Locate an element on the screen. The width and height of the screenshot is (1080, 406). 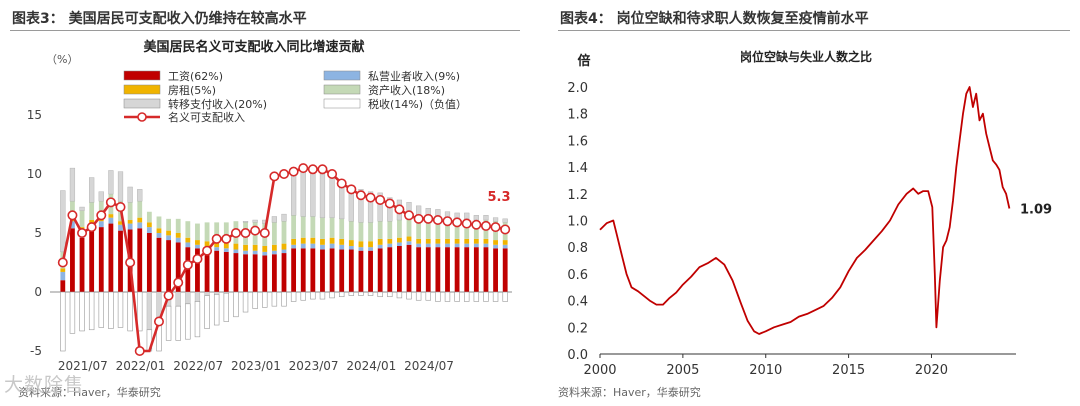
figure-4-divider is located at coordinates (814, 30).